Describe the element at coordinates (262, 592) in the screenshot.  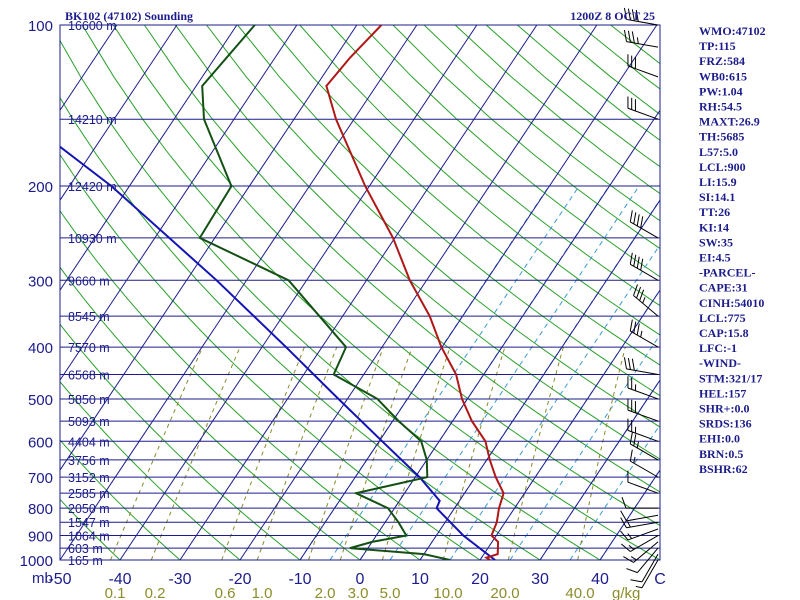
I see `mixing-ratio-tick-label: 1.0` at that location.